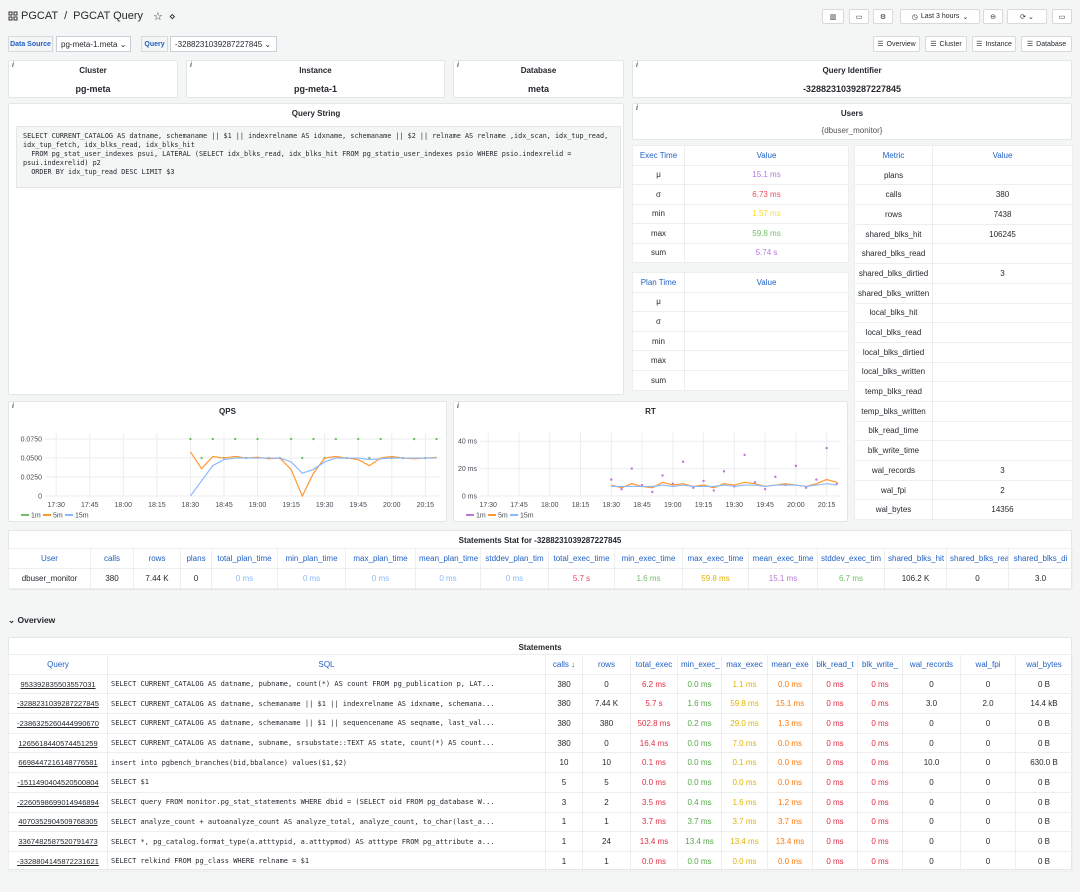 This screenshot has width=1080, height=892. Describe the element at coordinates (851, 558) in the screenshot. I see `column-header: stddev_exec_tim` at that location.